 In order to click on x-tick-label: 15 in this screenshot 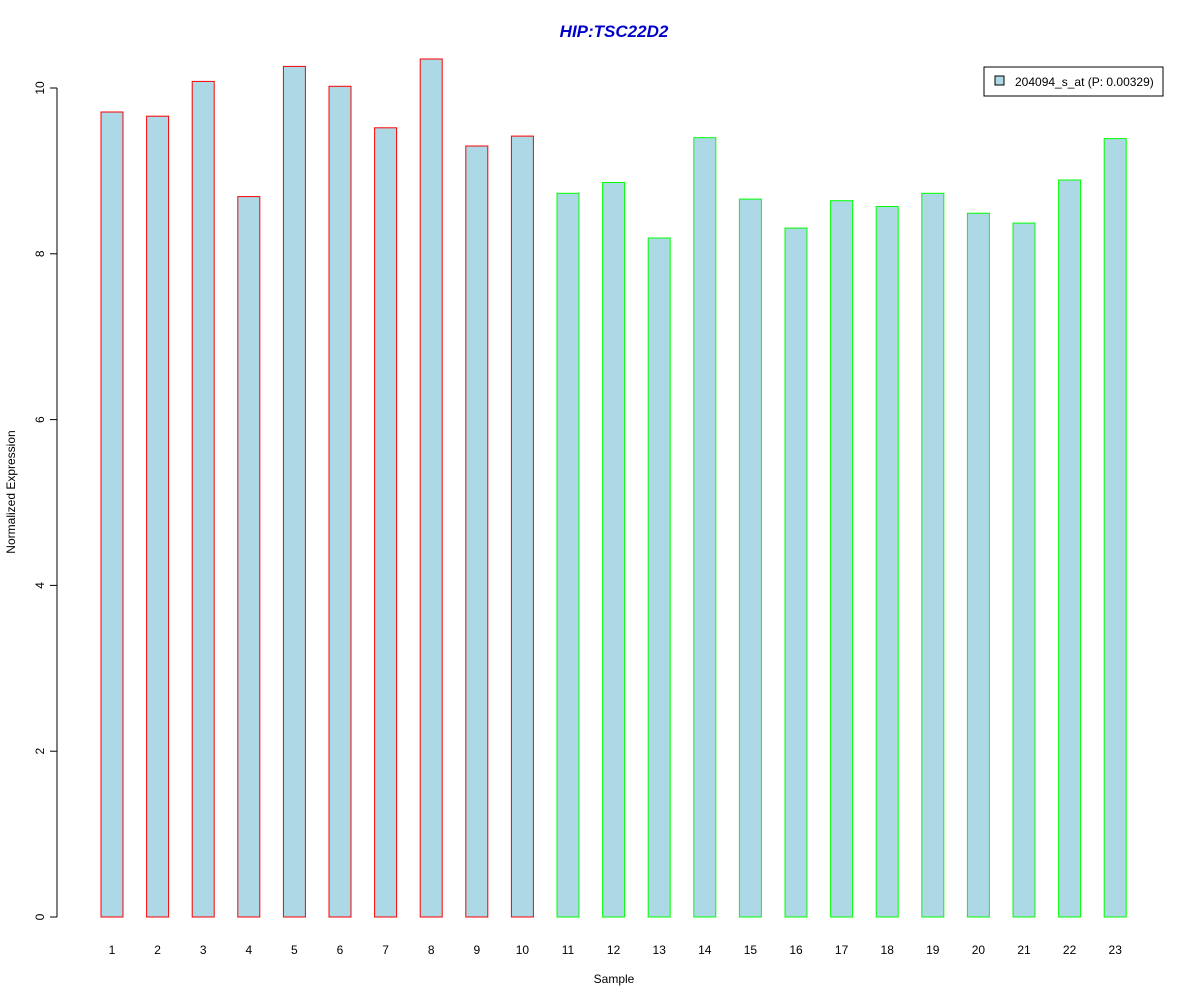, I will do `click(751, 950)`.